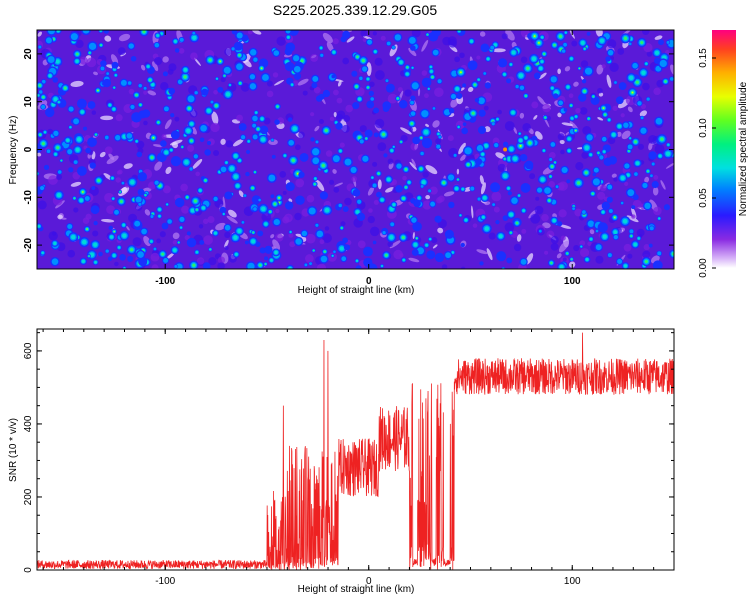 The image size is (750, 600). What do you see at coordinates (28, 244) in the screenshot?
I see `heatmap-y-tick-label: -20` at bounding box center [28, 244].